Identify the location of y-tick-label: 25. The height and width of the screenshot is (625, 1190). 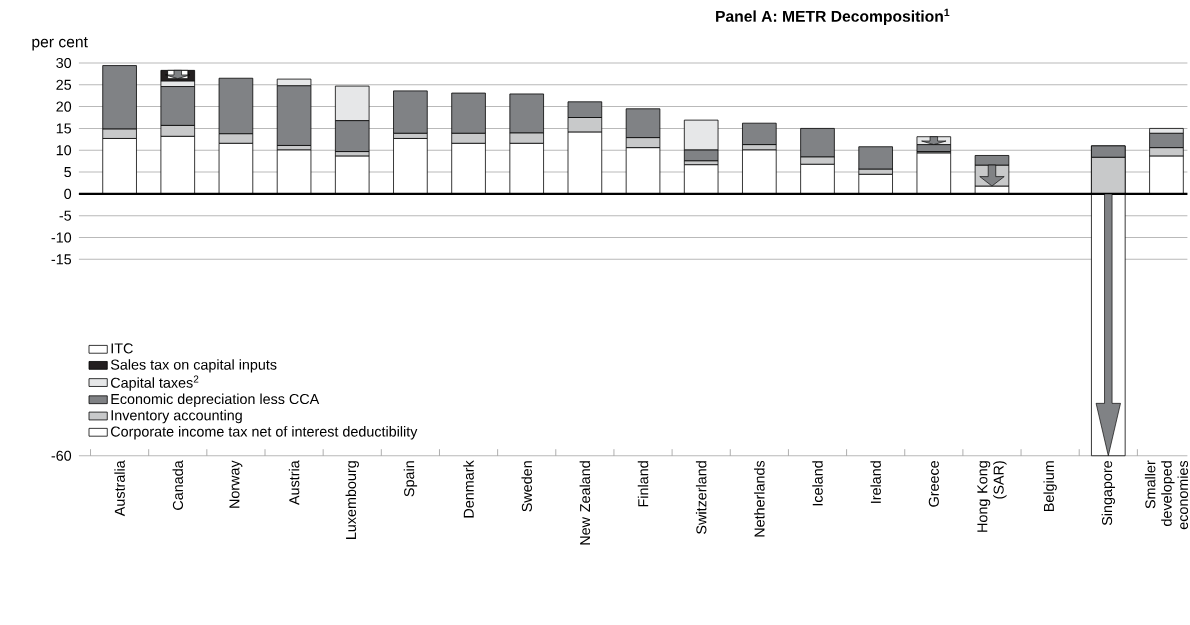
(64, 84).